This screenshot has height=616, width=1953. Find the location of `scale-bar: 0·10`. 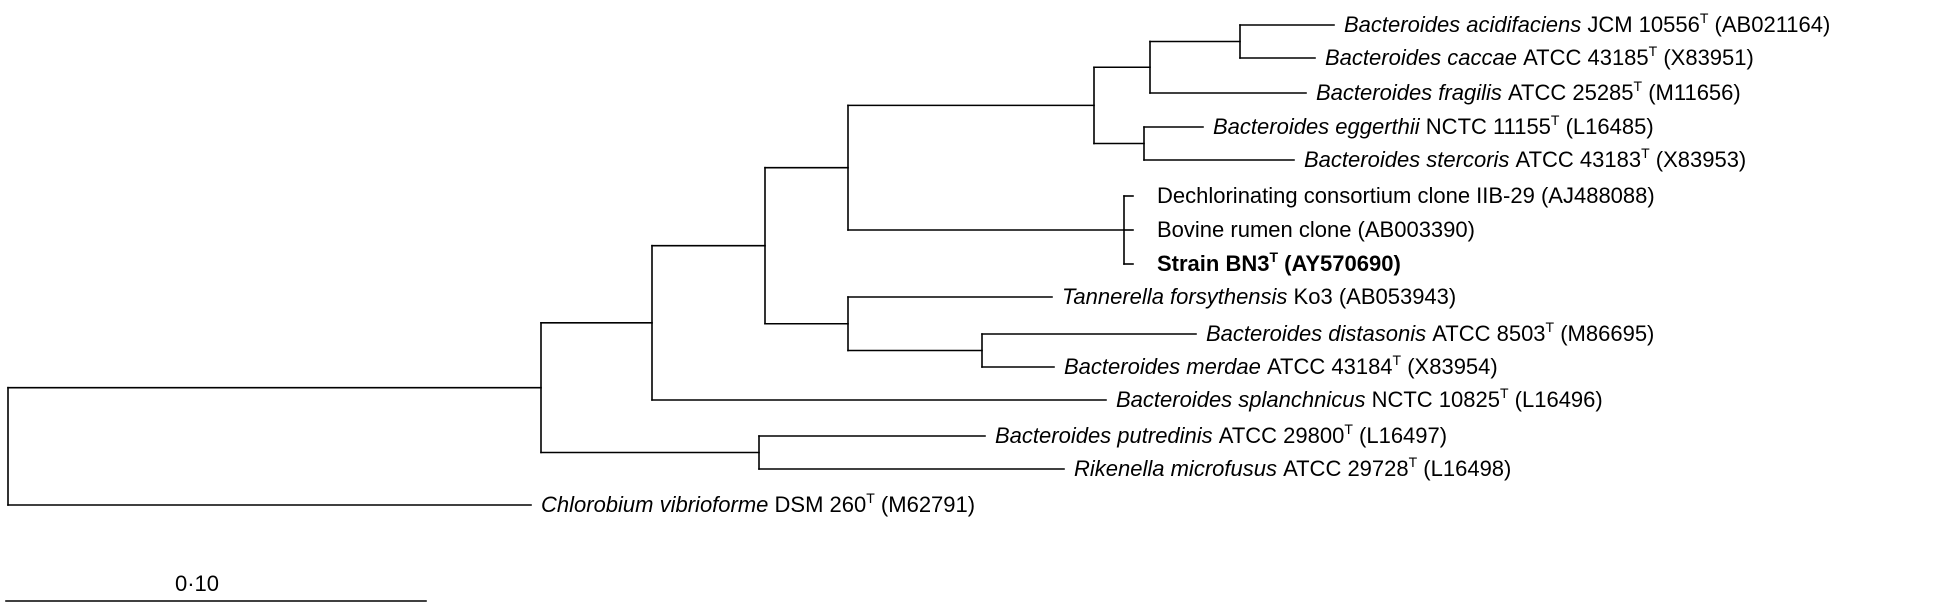

scale-bar: 0·10 is located at coordinates (216, 586).